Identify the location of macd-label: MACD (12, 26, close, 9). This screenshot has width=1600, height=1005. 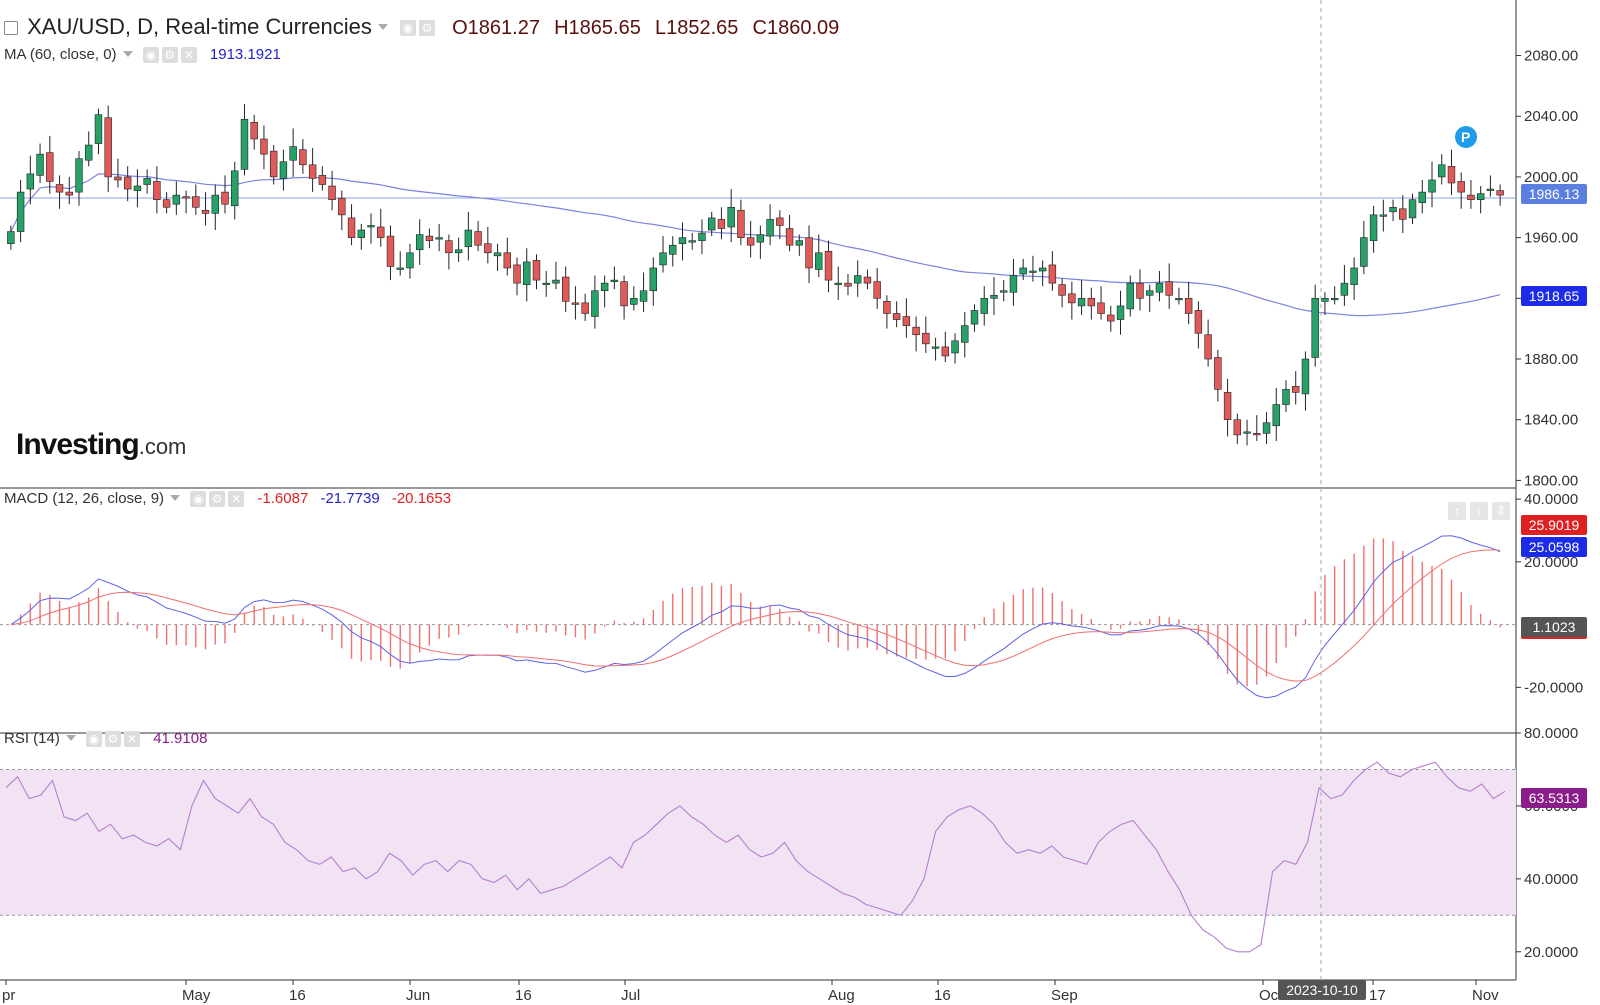
(84, 498).